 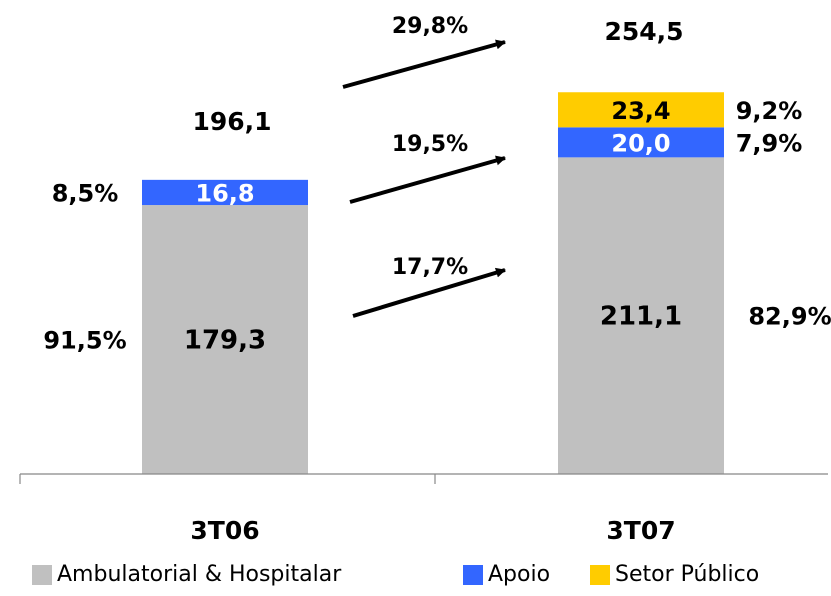 What do you see at coordinates (643, 31) in the screenshot?
I see `total-label-3t07: 254,5` at bounding box center [643, 31].